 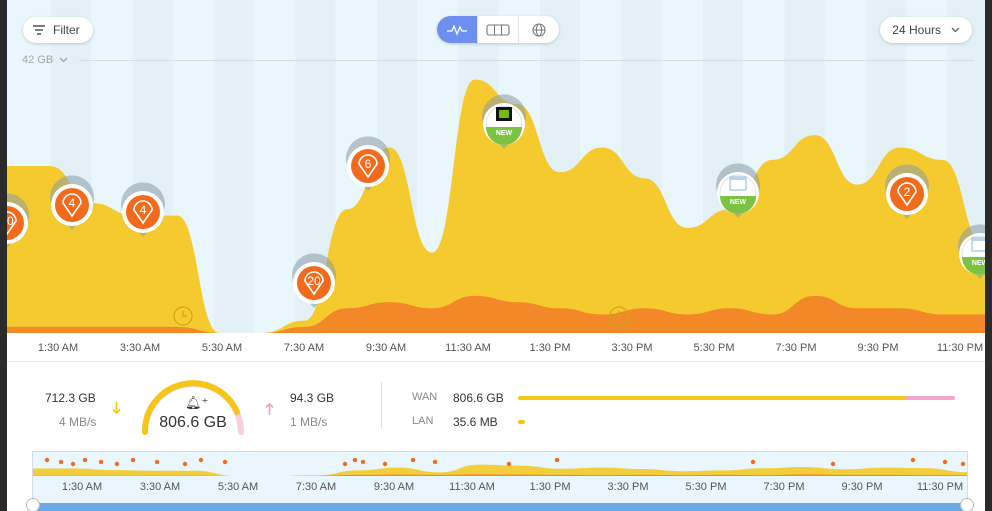 I want to click on waveform-icon, so click(x=457, y=29).